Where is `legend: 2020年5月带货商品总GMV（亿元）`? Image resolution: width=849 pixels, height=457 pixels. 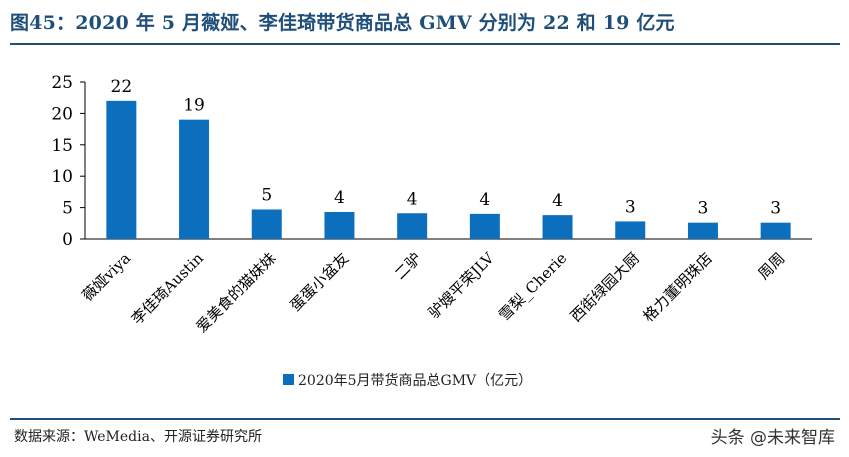
legend: 2020年5月带货商品总GMV（亿元） is located at coordinates (407, 380).